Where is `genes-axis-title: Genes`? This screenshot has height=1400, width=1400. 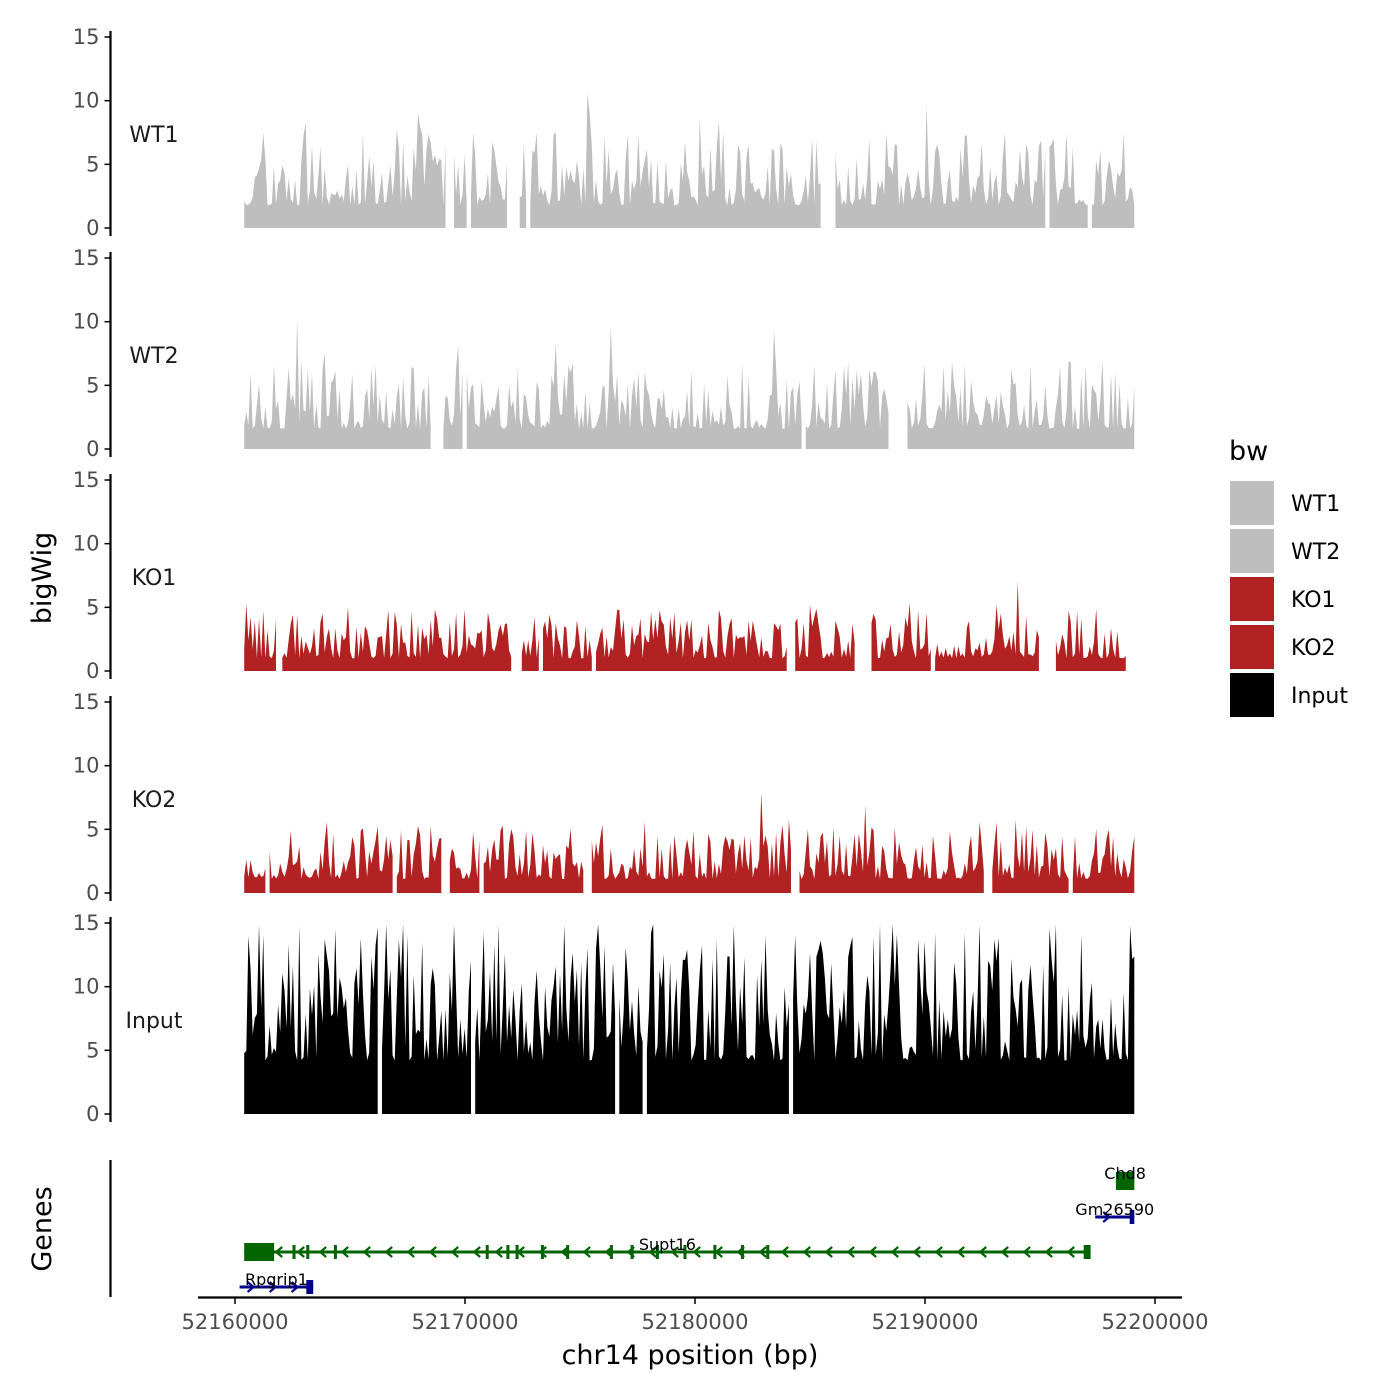 genes-axis-title: Genes is located at coordinates (42, 1228).